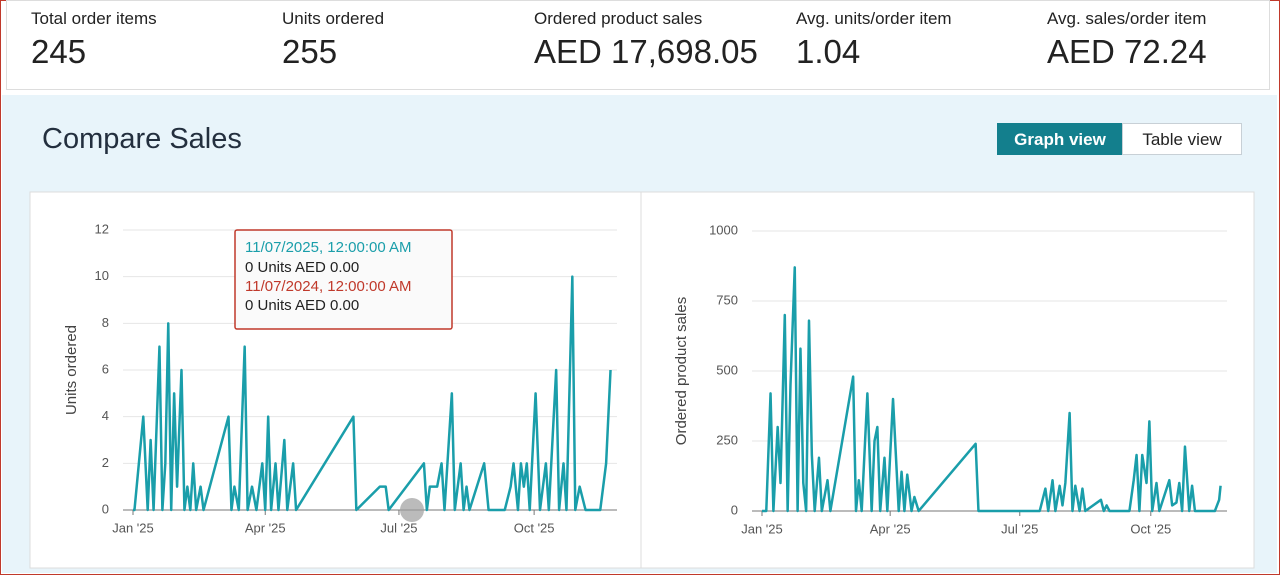  Describe the element at coordinates (727, 369) in the screenshot. I see `y-tick-label: 500` at that location.